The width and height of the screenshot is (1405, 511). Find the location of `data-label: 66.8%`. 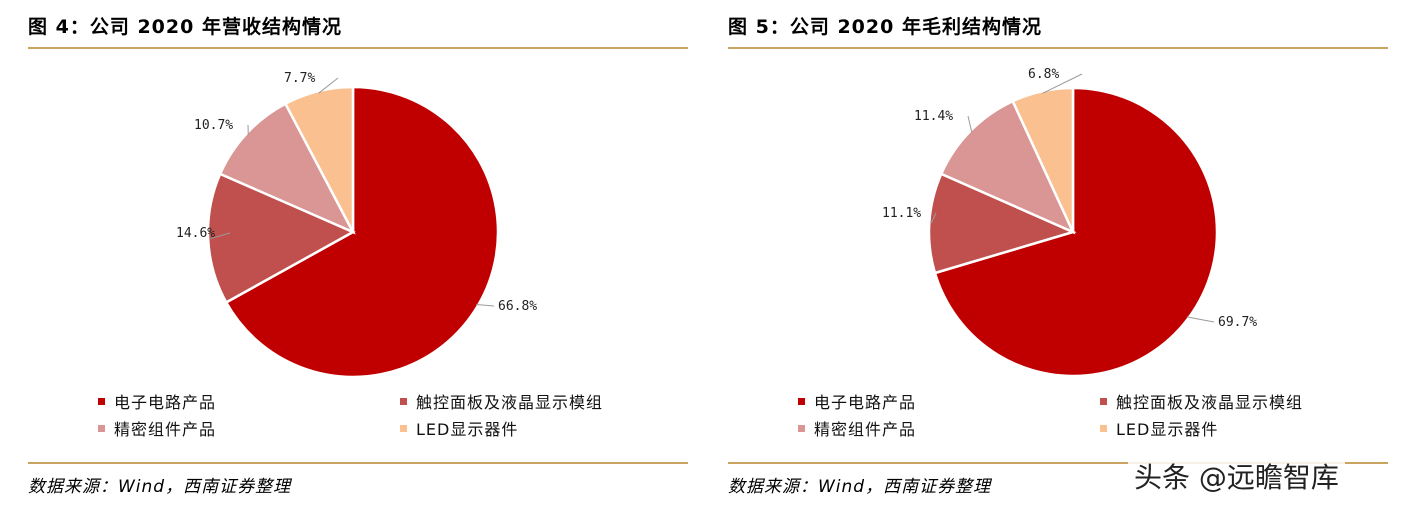

data-label: 66.8% is located at coordinates (517, 306).